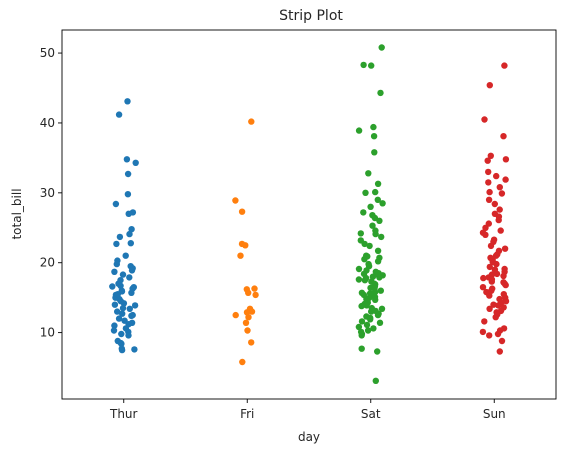  I want to click on x-tick-label-sat: Sat, so click(371, 414).